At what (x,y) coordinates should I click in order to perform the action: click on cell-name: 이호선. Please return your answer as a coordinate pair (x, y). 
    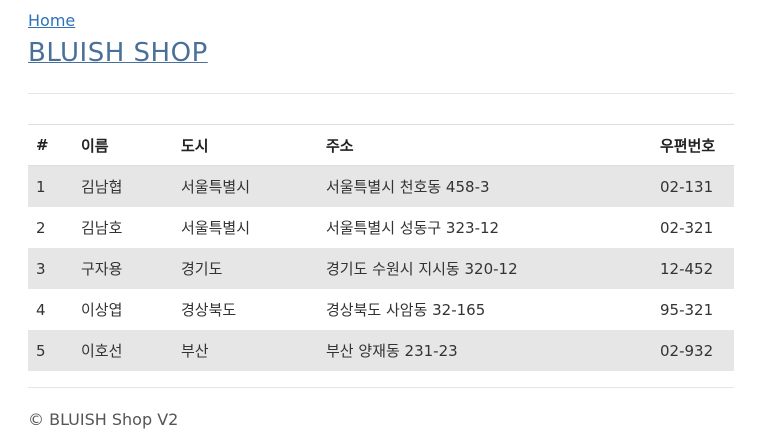
    Looking at the image, I should click on (123, 350).